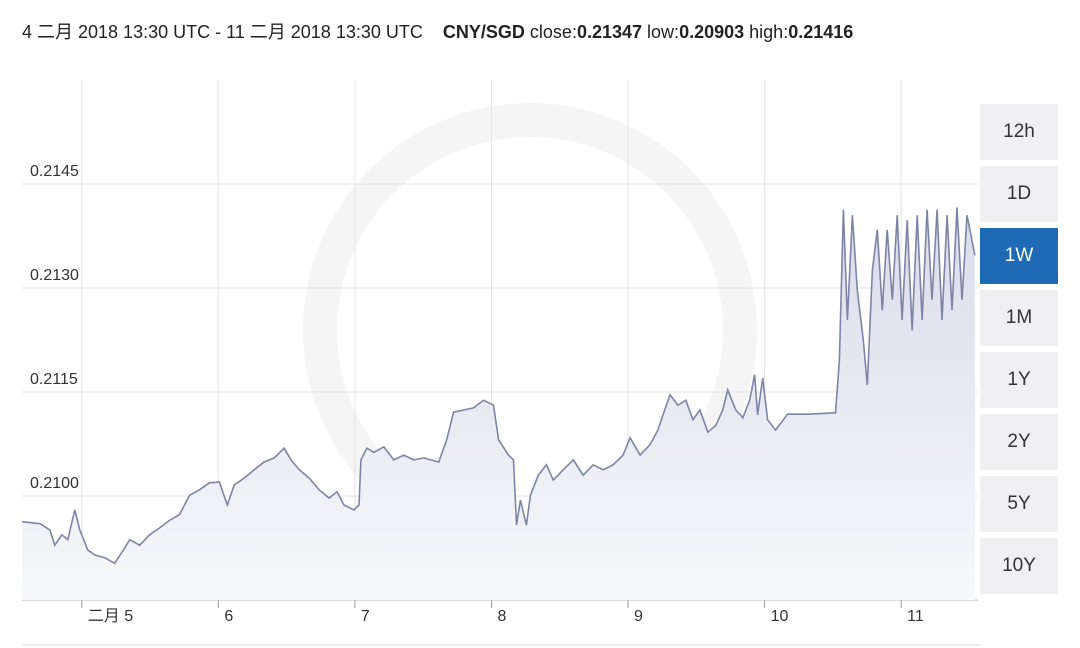  What do you see at coordinates (228, 616) in the screenshot?
I see `x-tick-label: 6` at bounding box center [228, 616].